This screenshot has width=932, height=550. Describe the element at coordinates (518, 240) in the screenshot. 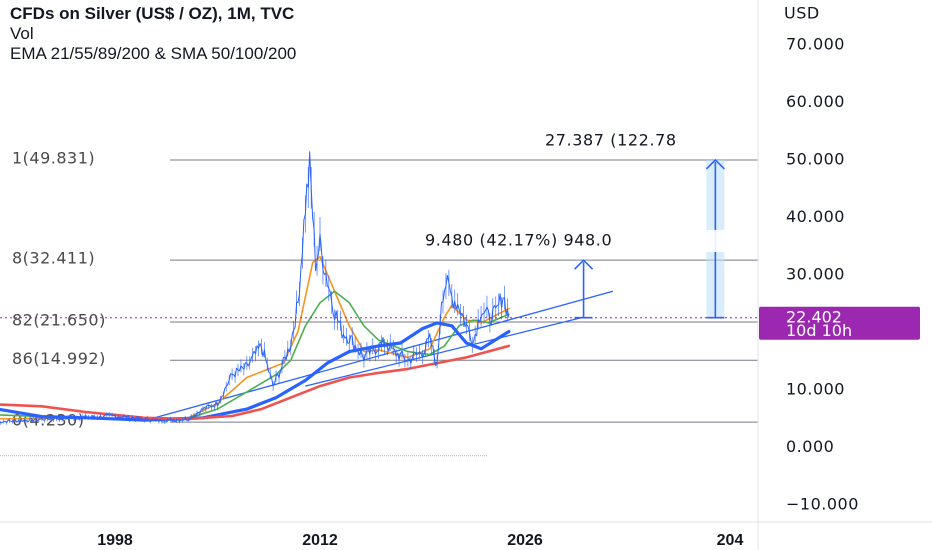

I see `measure-label: 9.480 (42.17%) 948.0` at that location.